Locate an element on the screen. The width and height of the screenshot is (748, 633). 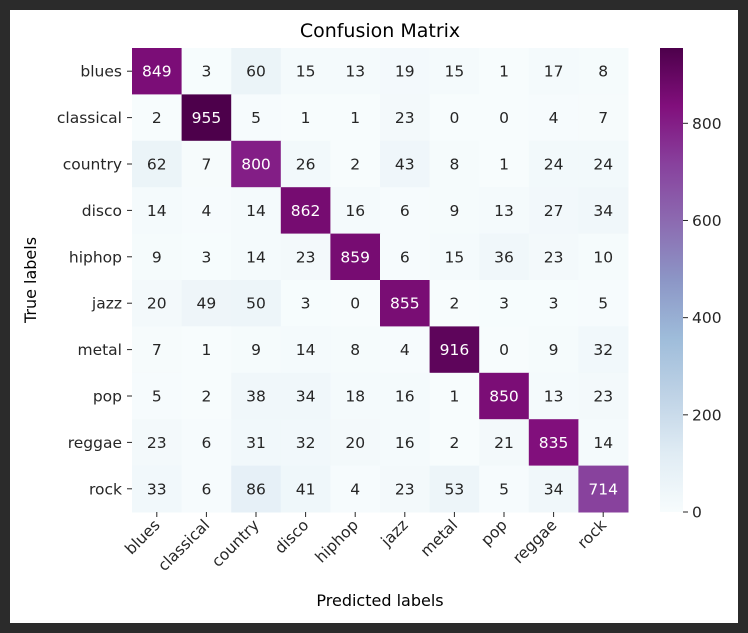
cell-value-label: 36 is located at coordinates (504, 257).